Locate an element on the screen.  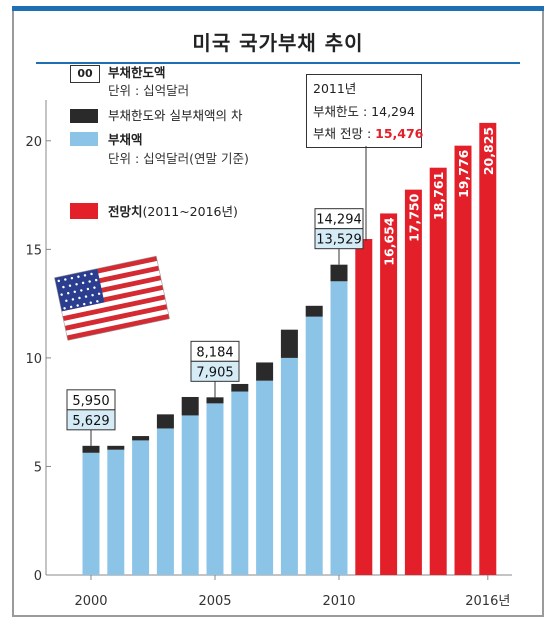
x-tick-label: 2000 is located at coordinates (90, 601).